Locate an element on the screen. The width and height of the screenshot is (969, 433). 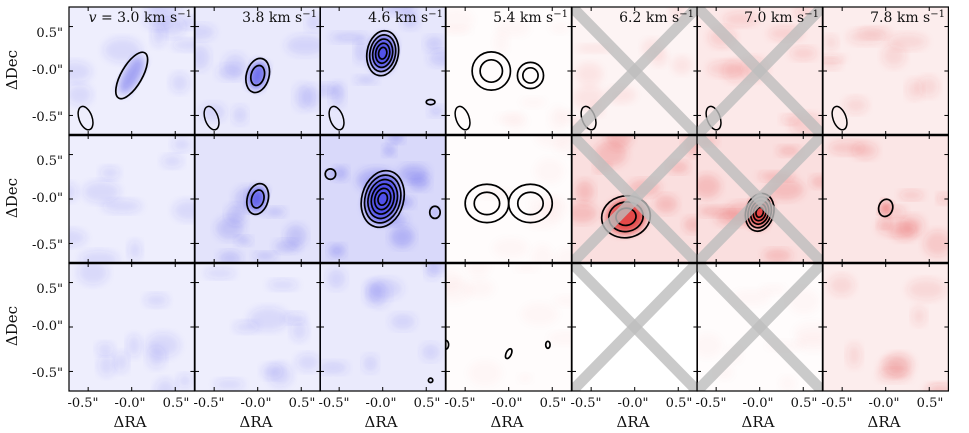
panel-r1-c2 is located at coordinates (258, 71).